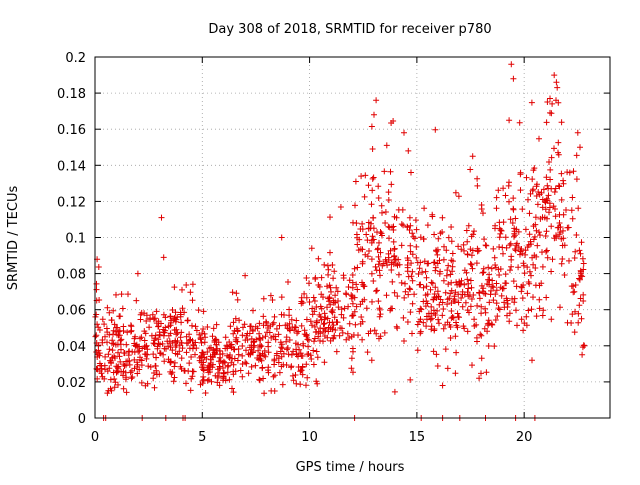  What do you see at coordinates (71, 383) in the screenshot?
I see `y-tick-label: 0.02` at bounding box center [71, 383].